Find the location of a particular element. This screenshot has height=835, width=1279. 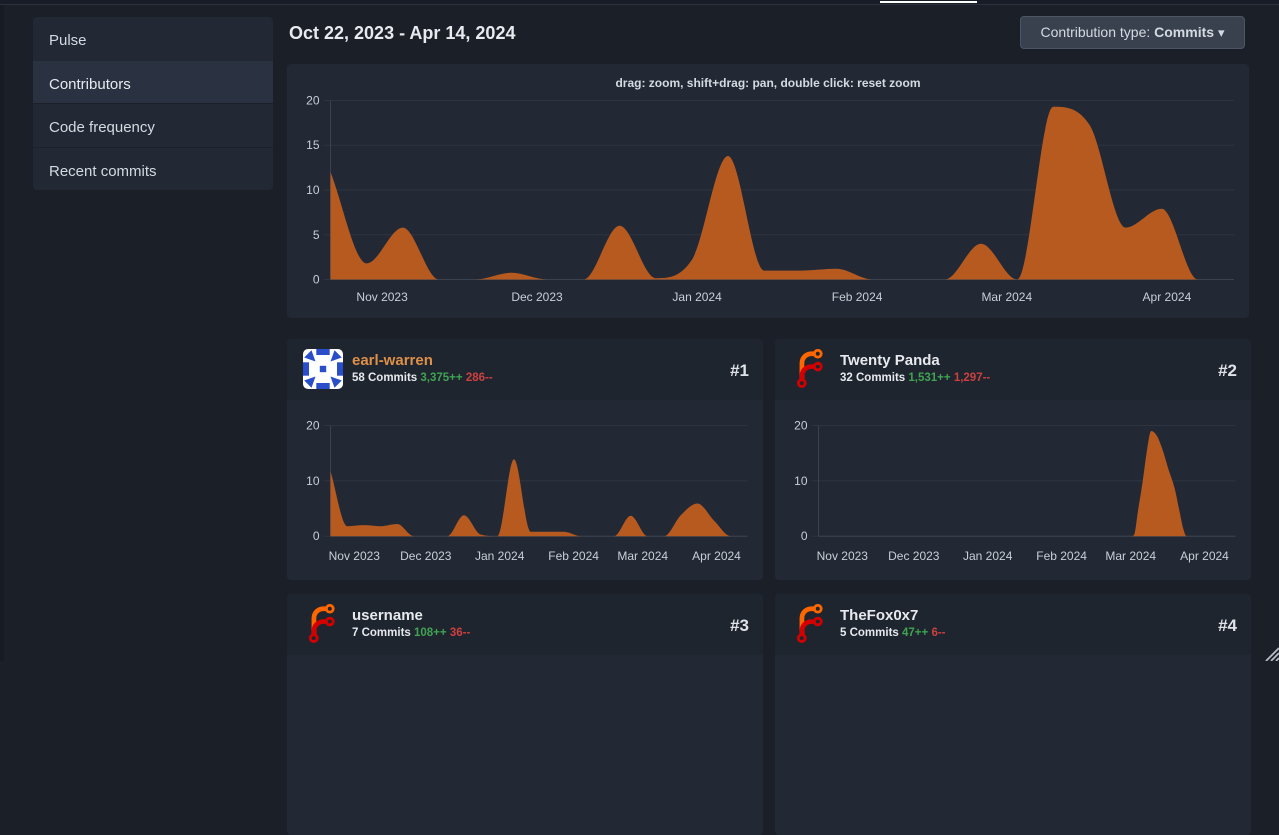

svg-text: 15 is located at coordinates (313, 145).